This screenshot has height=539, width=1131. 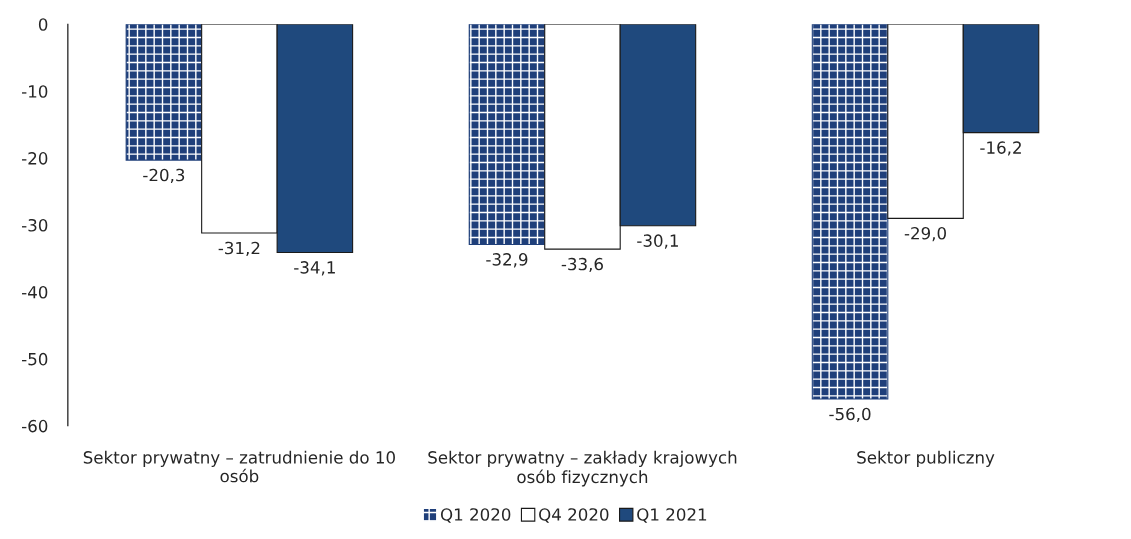 I want to click on y-tick-label: 0, so click(x=43, y=24).